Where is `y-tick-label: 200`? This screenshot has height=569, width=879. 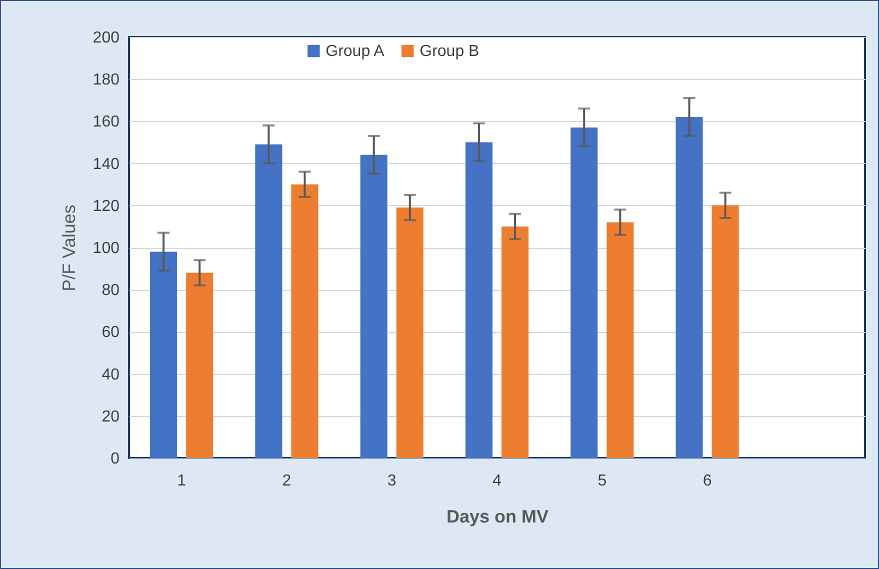
y-tick-label: 200 is located at coordinates (106, 38).